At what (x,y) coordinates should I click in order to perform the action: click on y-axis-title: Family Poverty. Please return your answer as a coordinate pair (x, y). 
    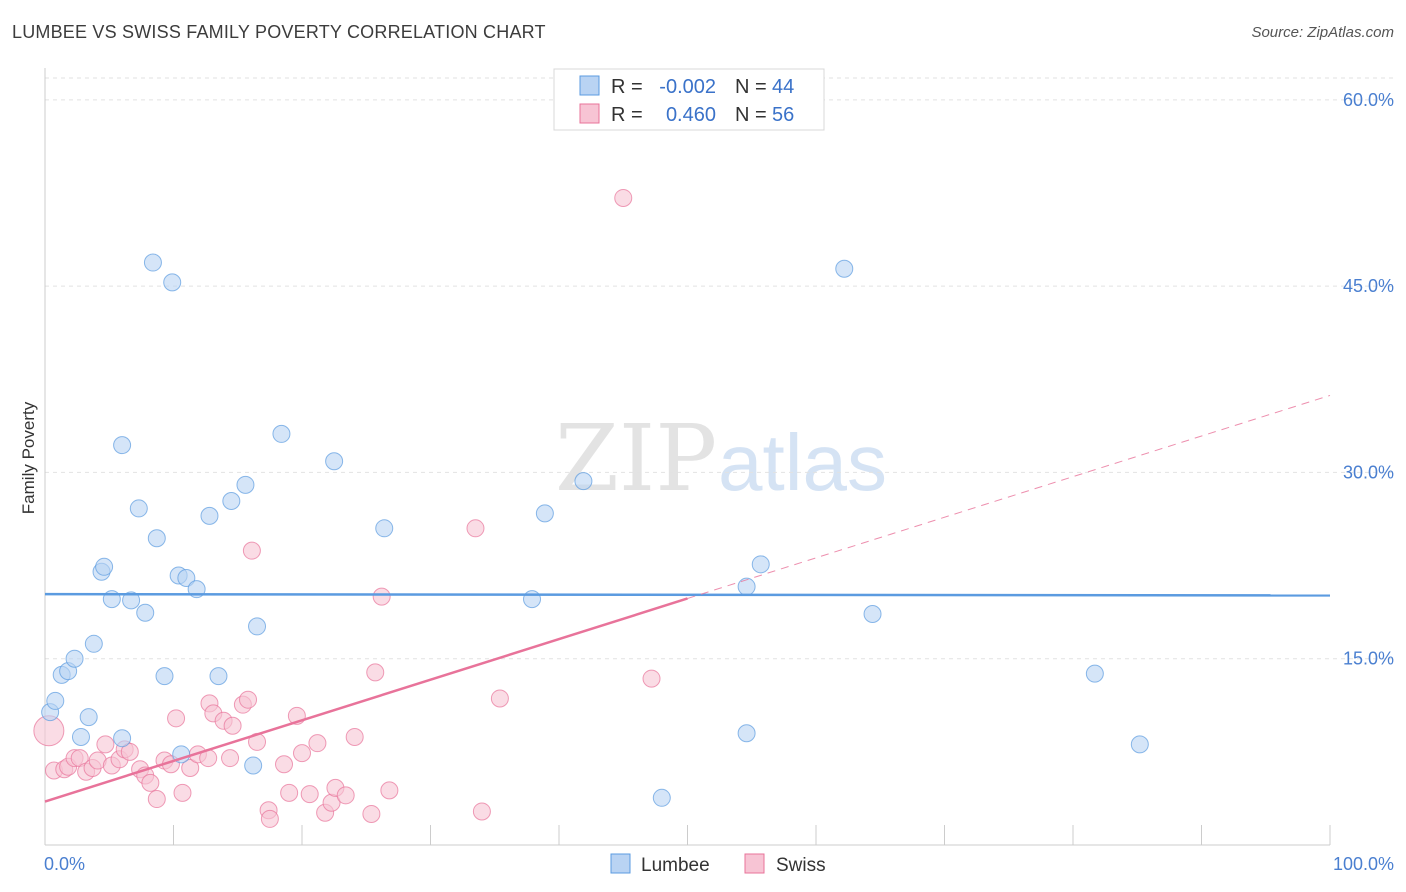
    Looking at the image, I should click on (28, 457).